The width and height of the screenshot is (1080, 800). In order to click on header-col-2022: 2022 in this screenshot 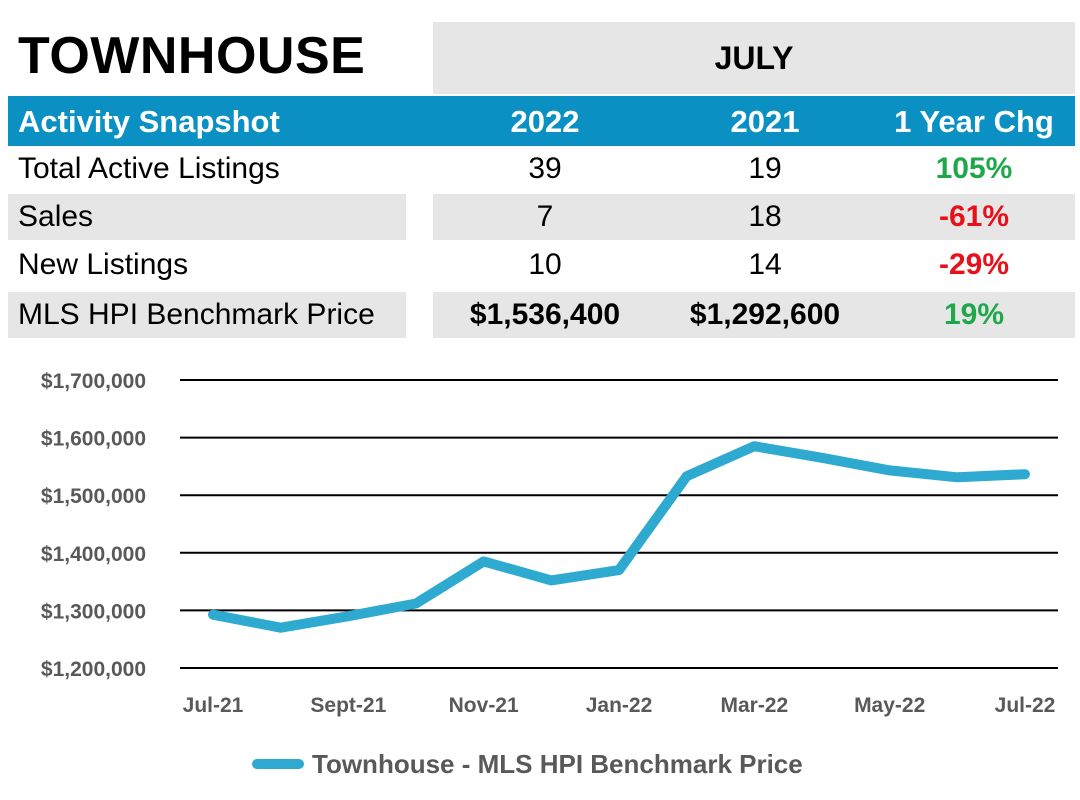, I will do `click(545, 121)`.